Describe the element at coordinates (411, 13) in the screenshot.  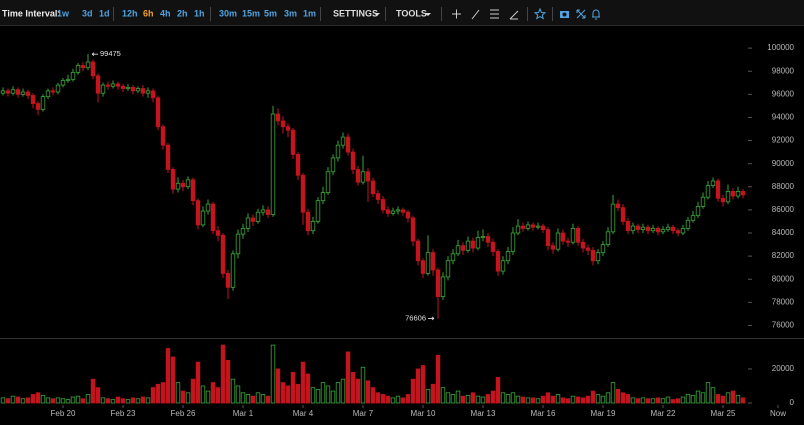
I see `tools-menu: TOOLS` at that location.